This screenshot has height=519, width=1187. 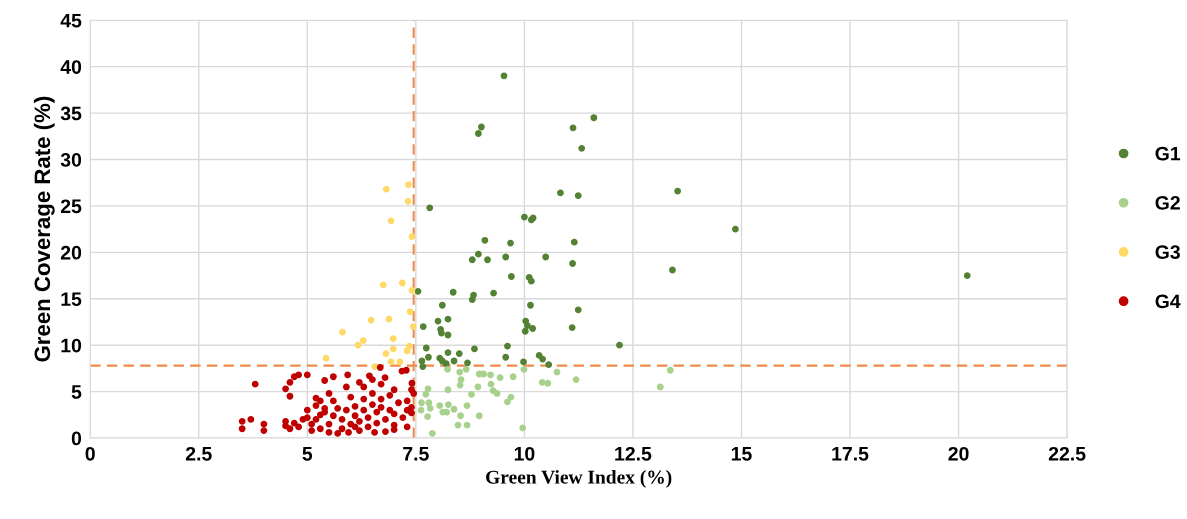 I want to click on legend-label: G1, so click(x=1168, y=153).